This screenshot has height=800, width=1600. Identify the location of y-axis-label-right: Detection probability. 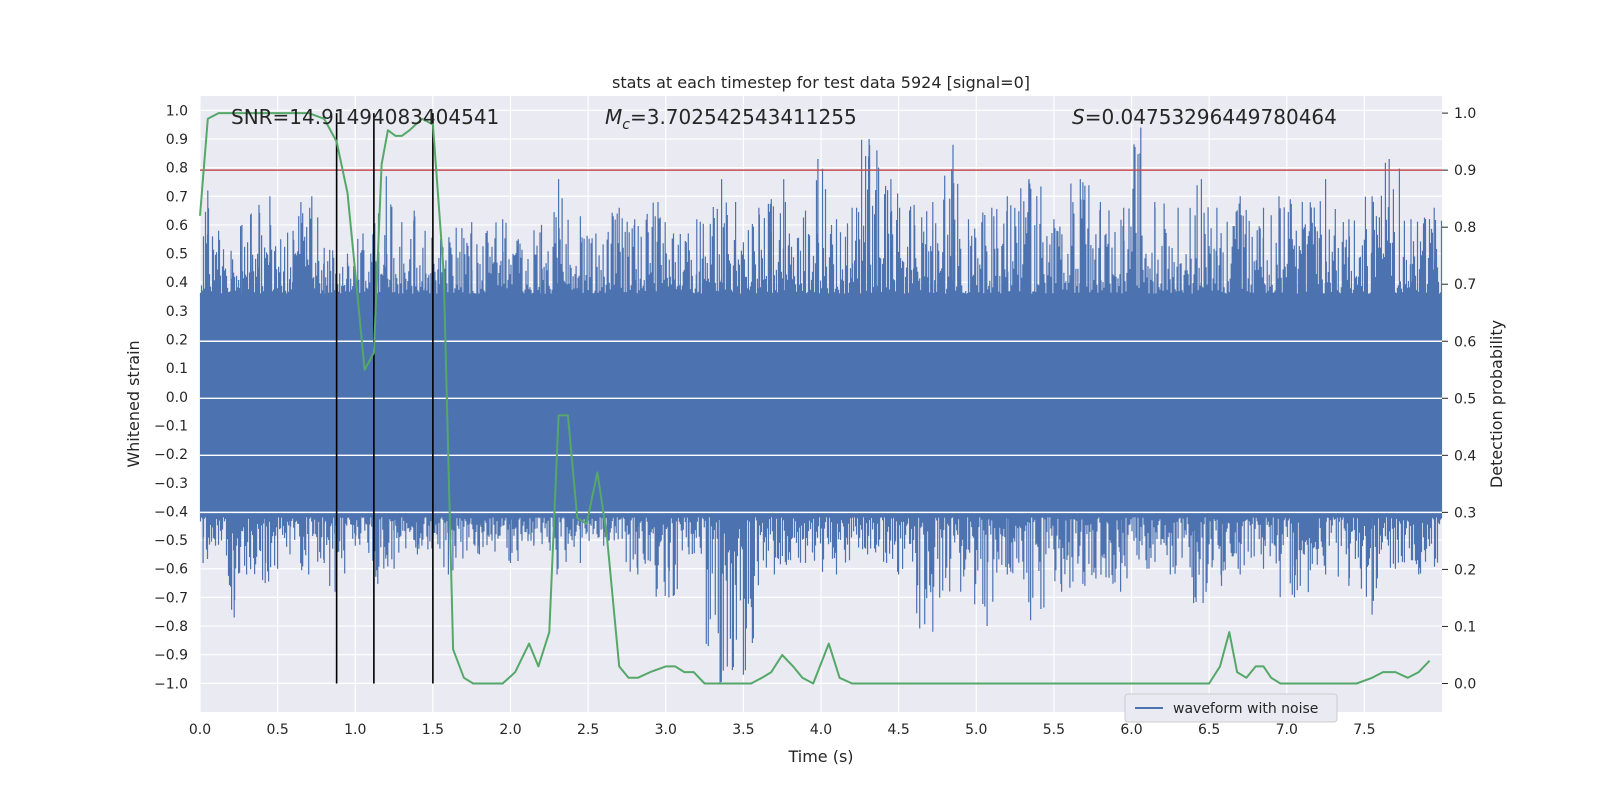
(1496, 404).